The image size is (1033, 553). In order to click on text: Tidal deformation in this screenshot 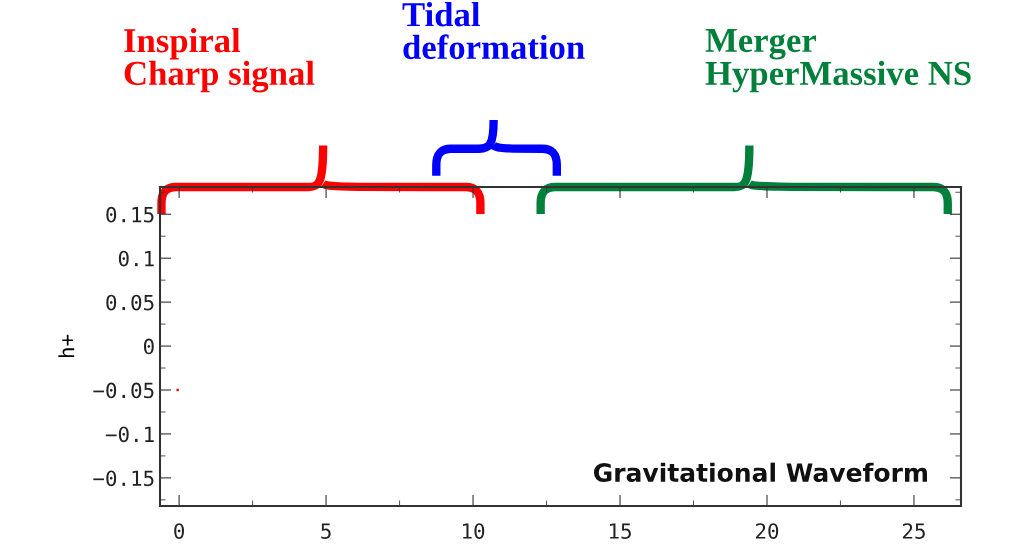, I will do `click(493, 31)`.